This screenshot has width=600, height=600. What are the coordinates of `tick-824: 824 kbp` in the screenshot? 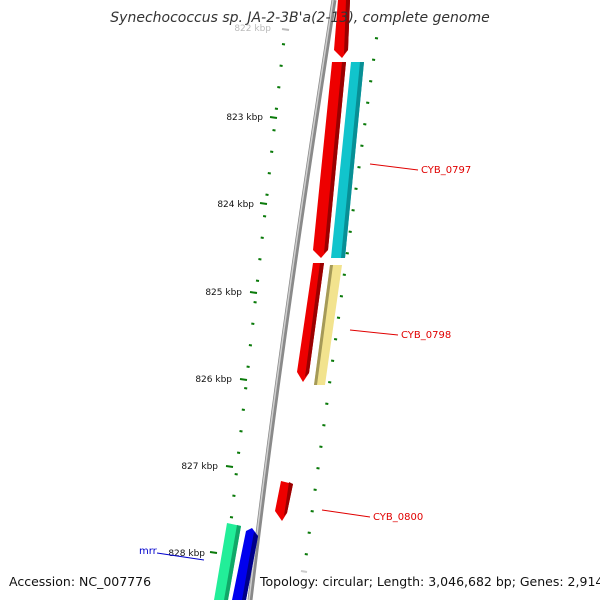 It's located at (242, 205).